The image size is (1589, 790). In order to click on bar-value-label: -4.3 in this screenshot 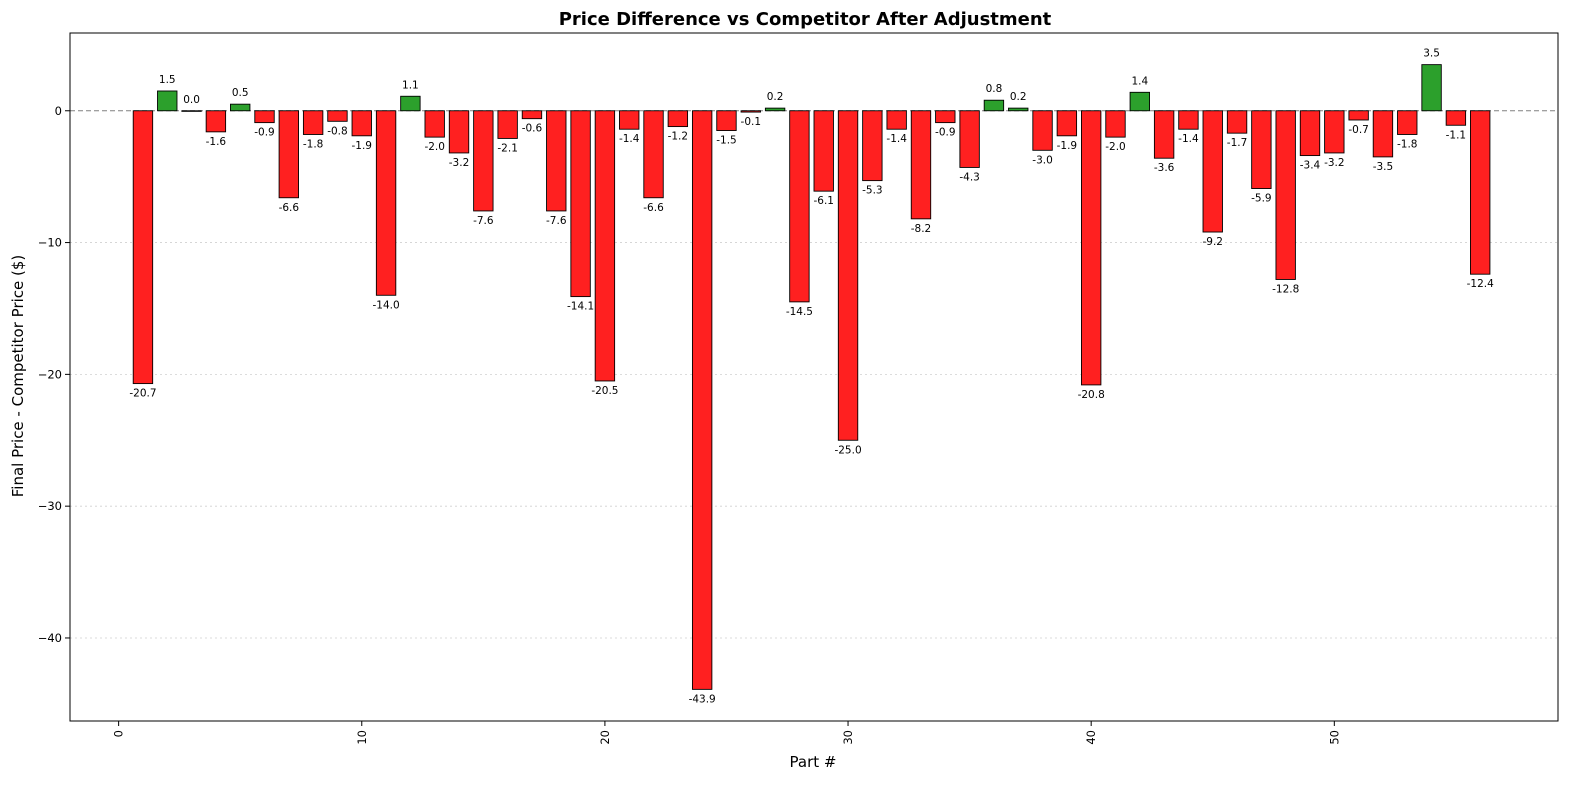, I will do `click(969, 177)`.